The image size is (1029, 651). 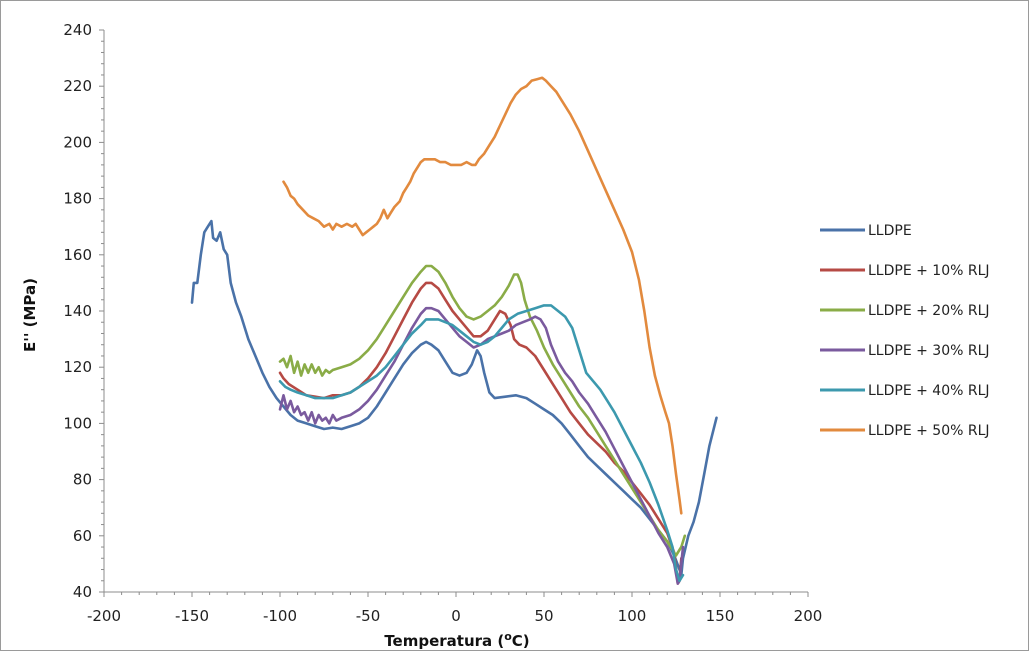 I want to click on legend-label-2: LLDPE + 10% RLJ, so click(x=929, y=271).